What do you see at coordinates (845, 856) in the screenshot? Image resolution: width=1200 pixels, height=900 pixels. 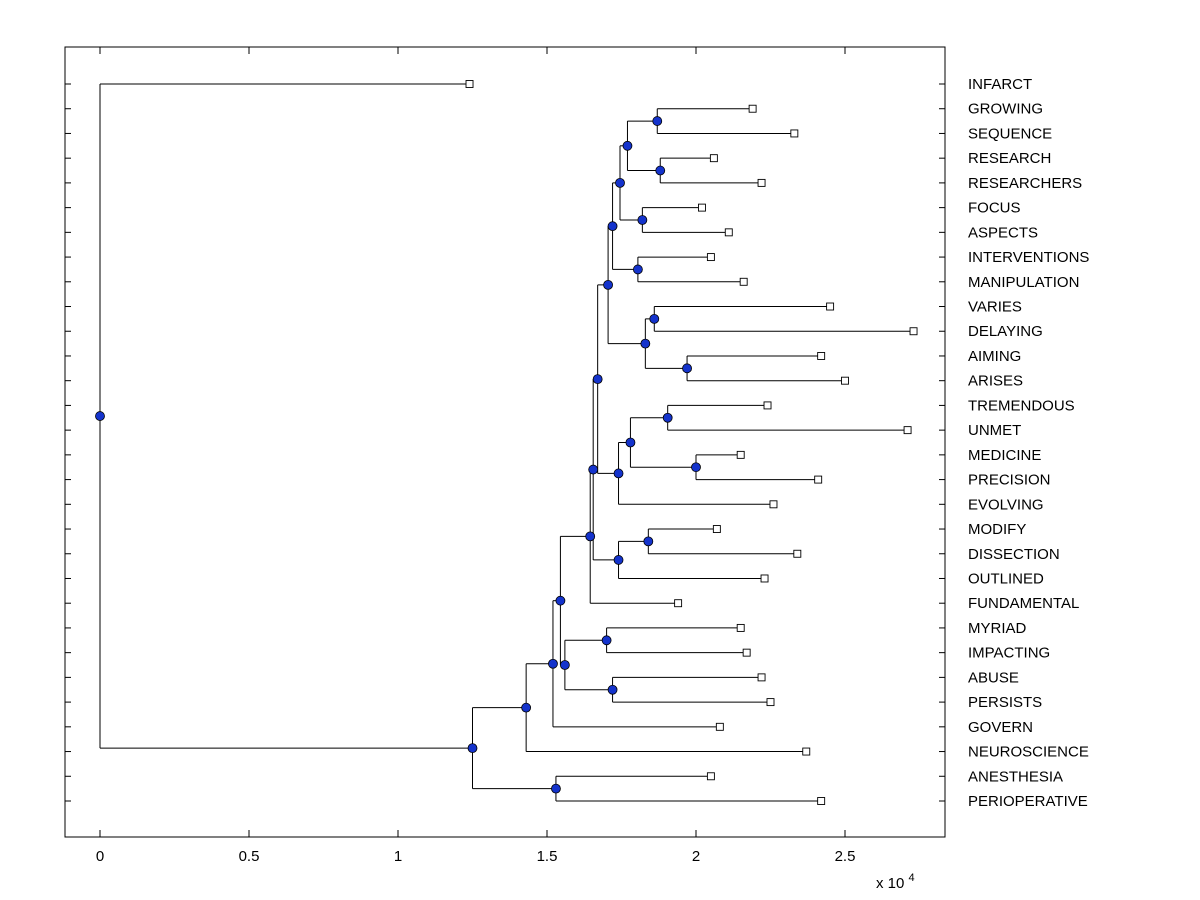 I see `x-tick-label: 2.5` at bounding box center [845, 856].